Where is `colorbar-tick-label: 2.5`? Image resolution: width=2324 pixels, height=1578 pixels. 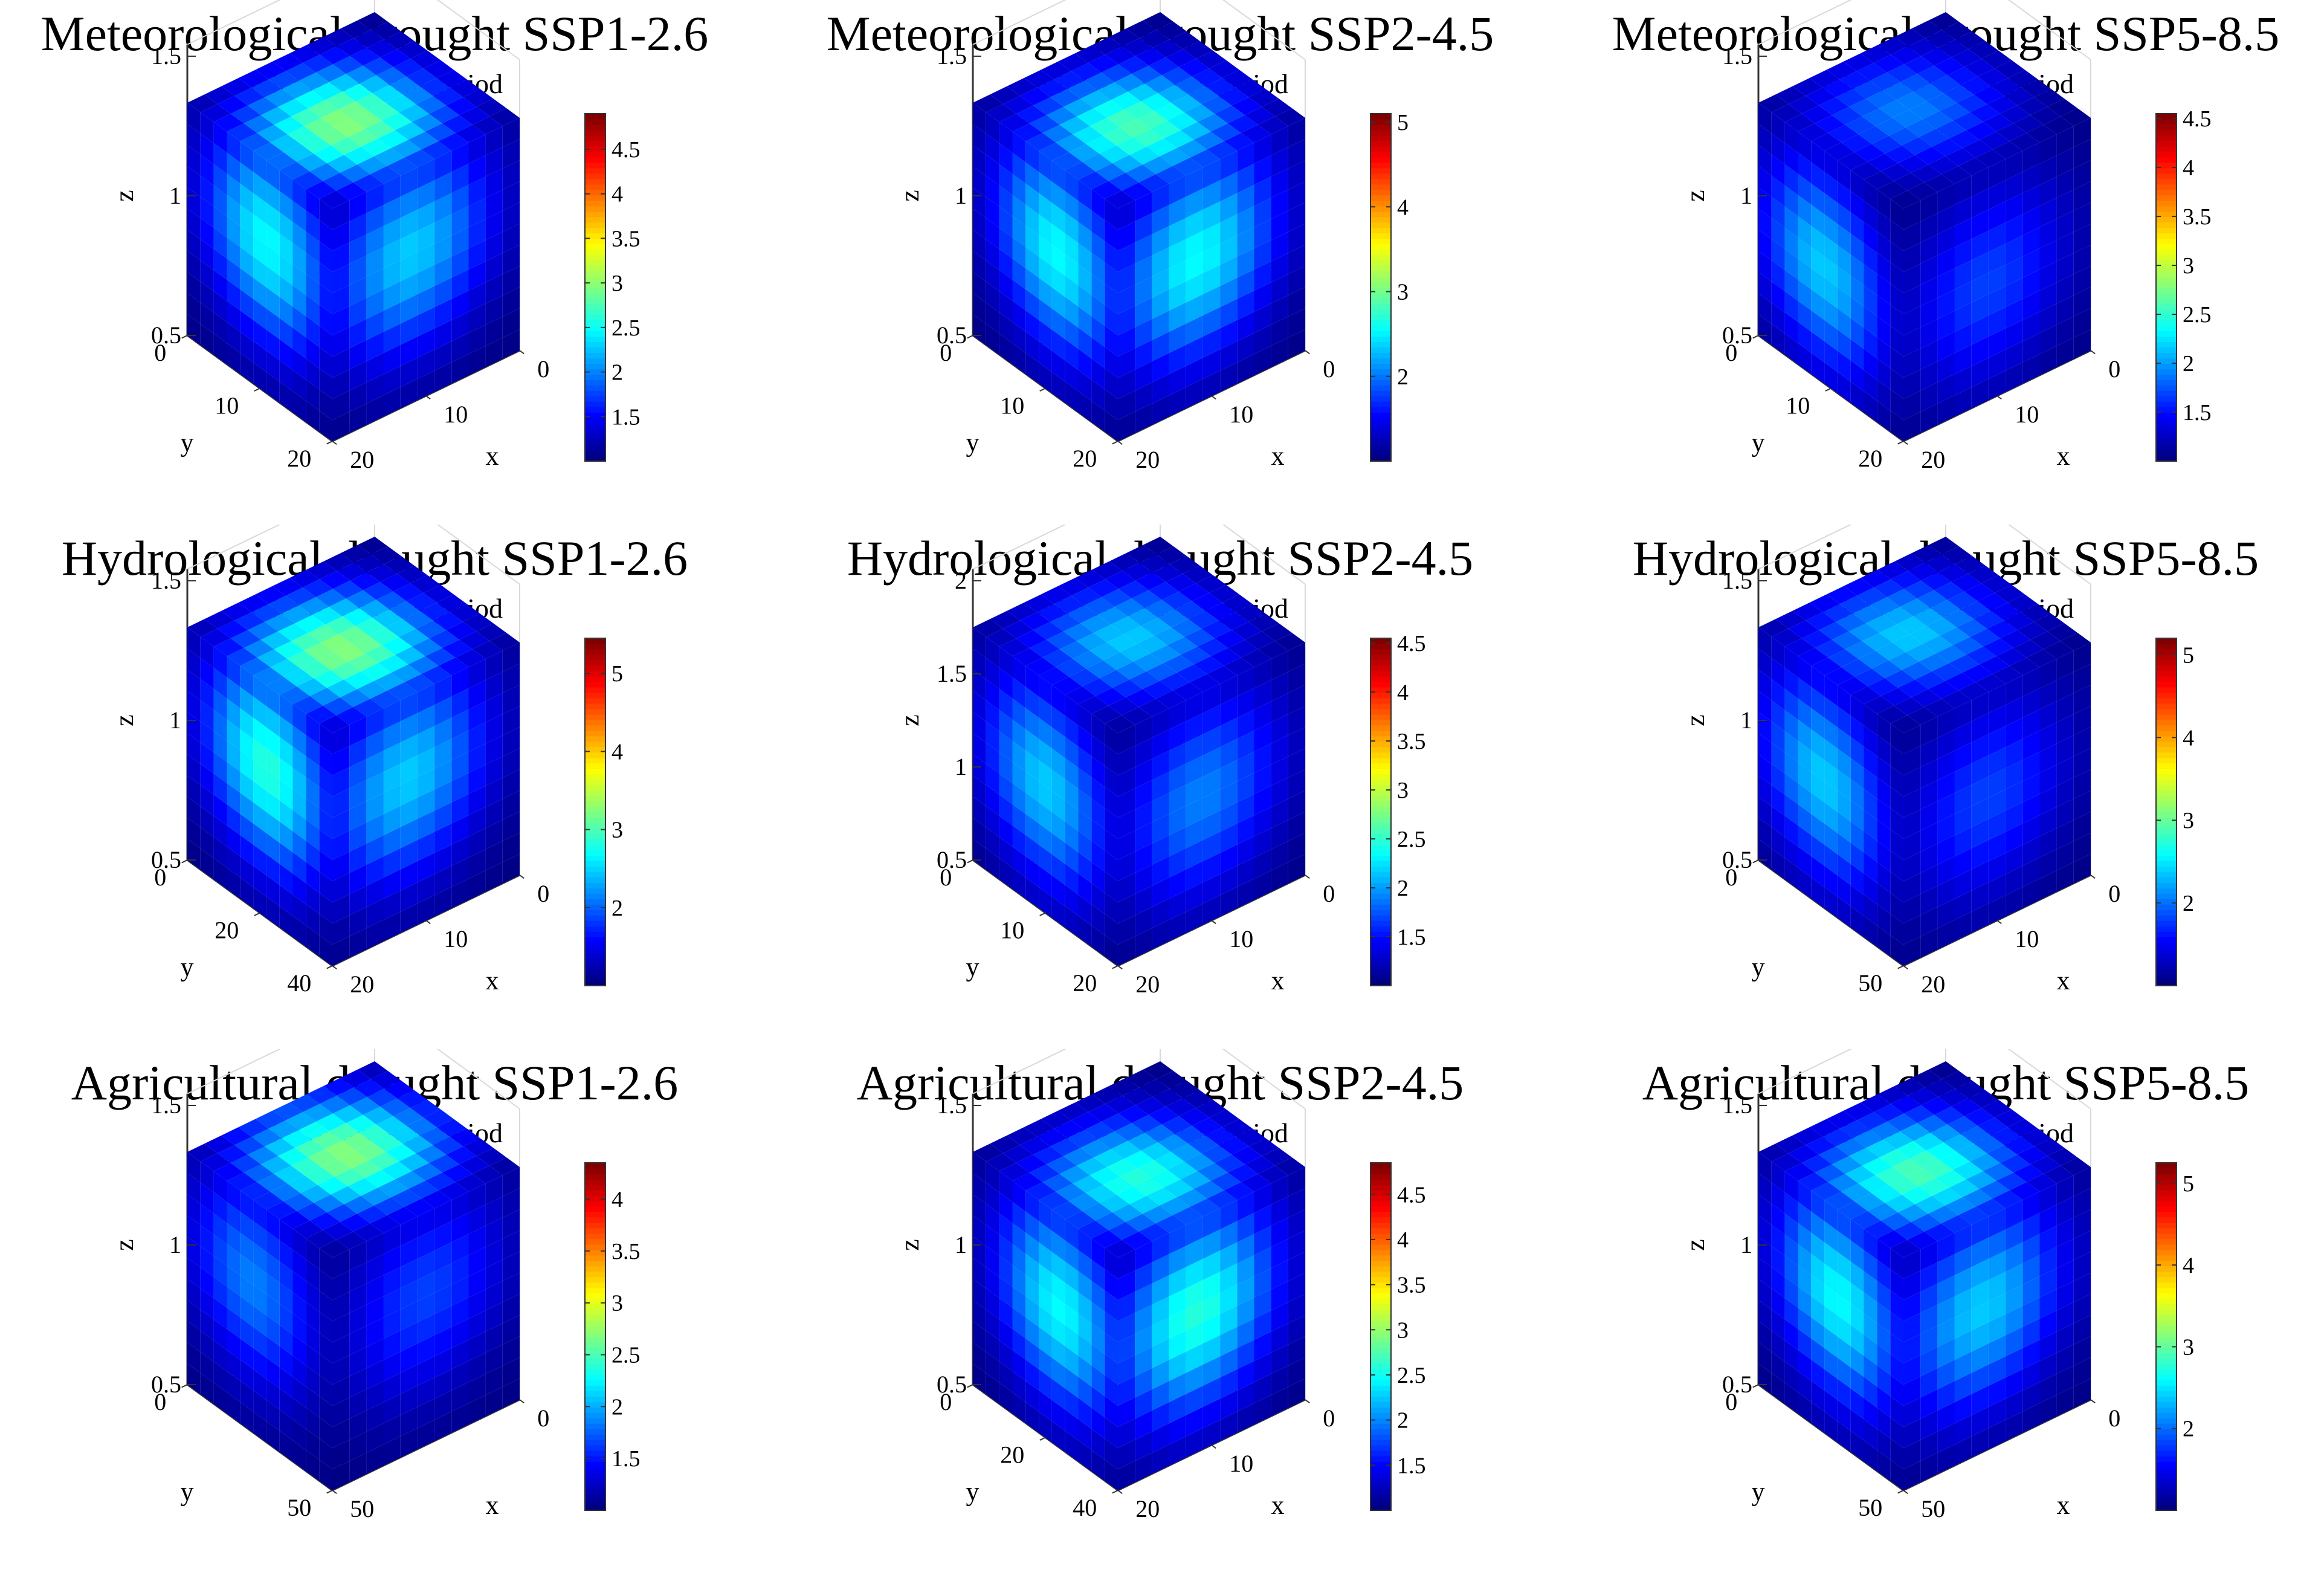 colorbar-tick-label: 2.5 is located at coordinates (1411, 1376).